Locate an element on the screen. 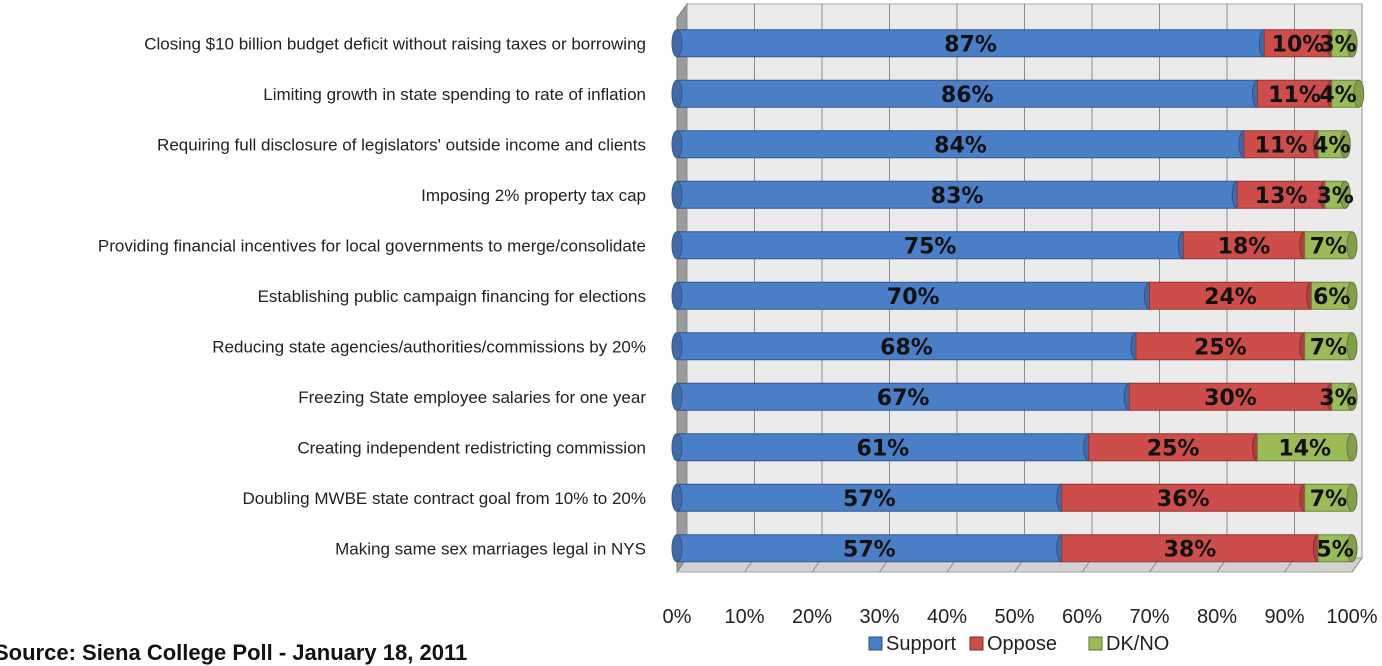  data-label: 68% is located at coordinates (906, 347).